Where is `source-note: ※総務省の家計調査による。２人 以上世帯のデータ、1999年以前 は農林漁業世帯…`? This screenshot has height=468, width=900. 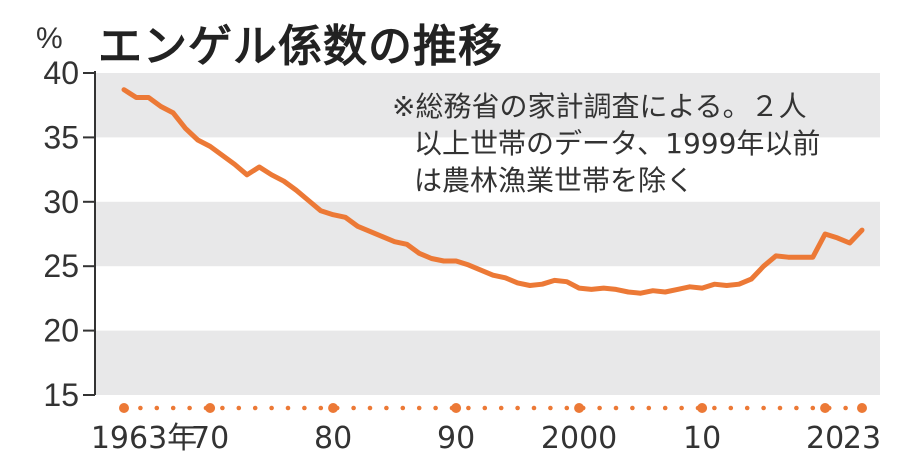
source-note: ※総務省の家計調査による。２人 以上世帯のデータ、1999年以前 は農林漁業世帯… is located at coordinates (627, 143).